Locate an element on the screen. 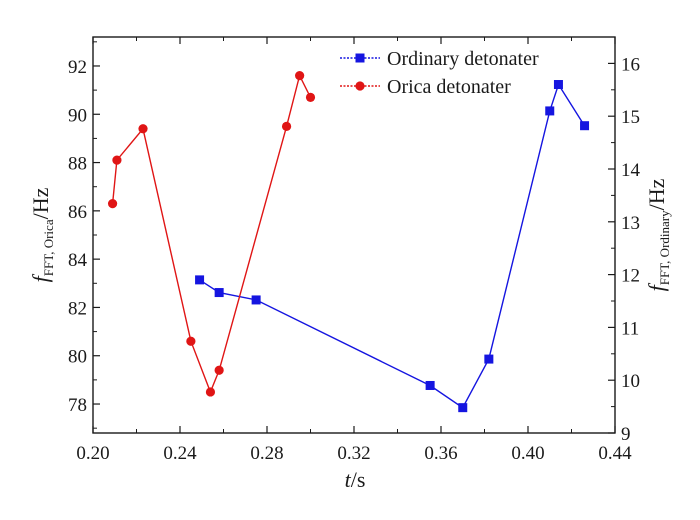  right-y-tick-label: 11 is located at coordinates (630, 328).